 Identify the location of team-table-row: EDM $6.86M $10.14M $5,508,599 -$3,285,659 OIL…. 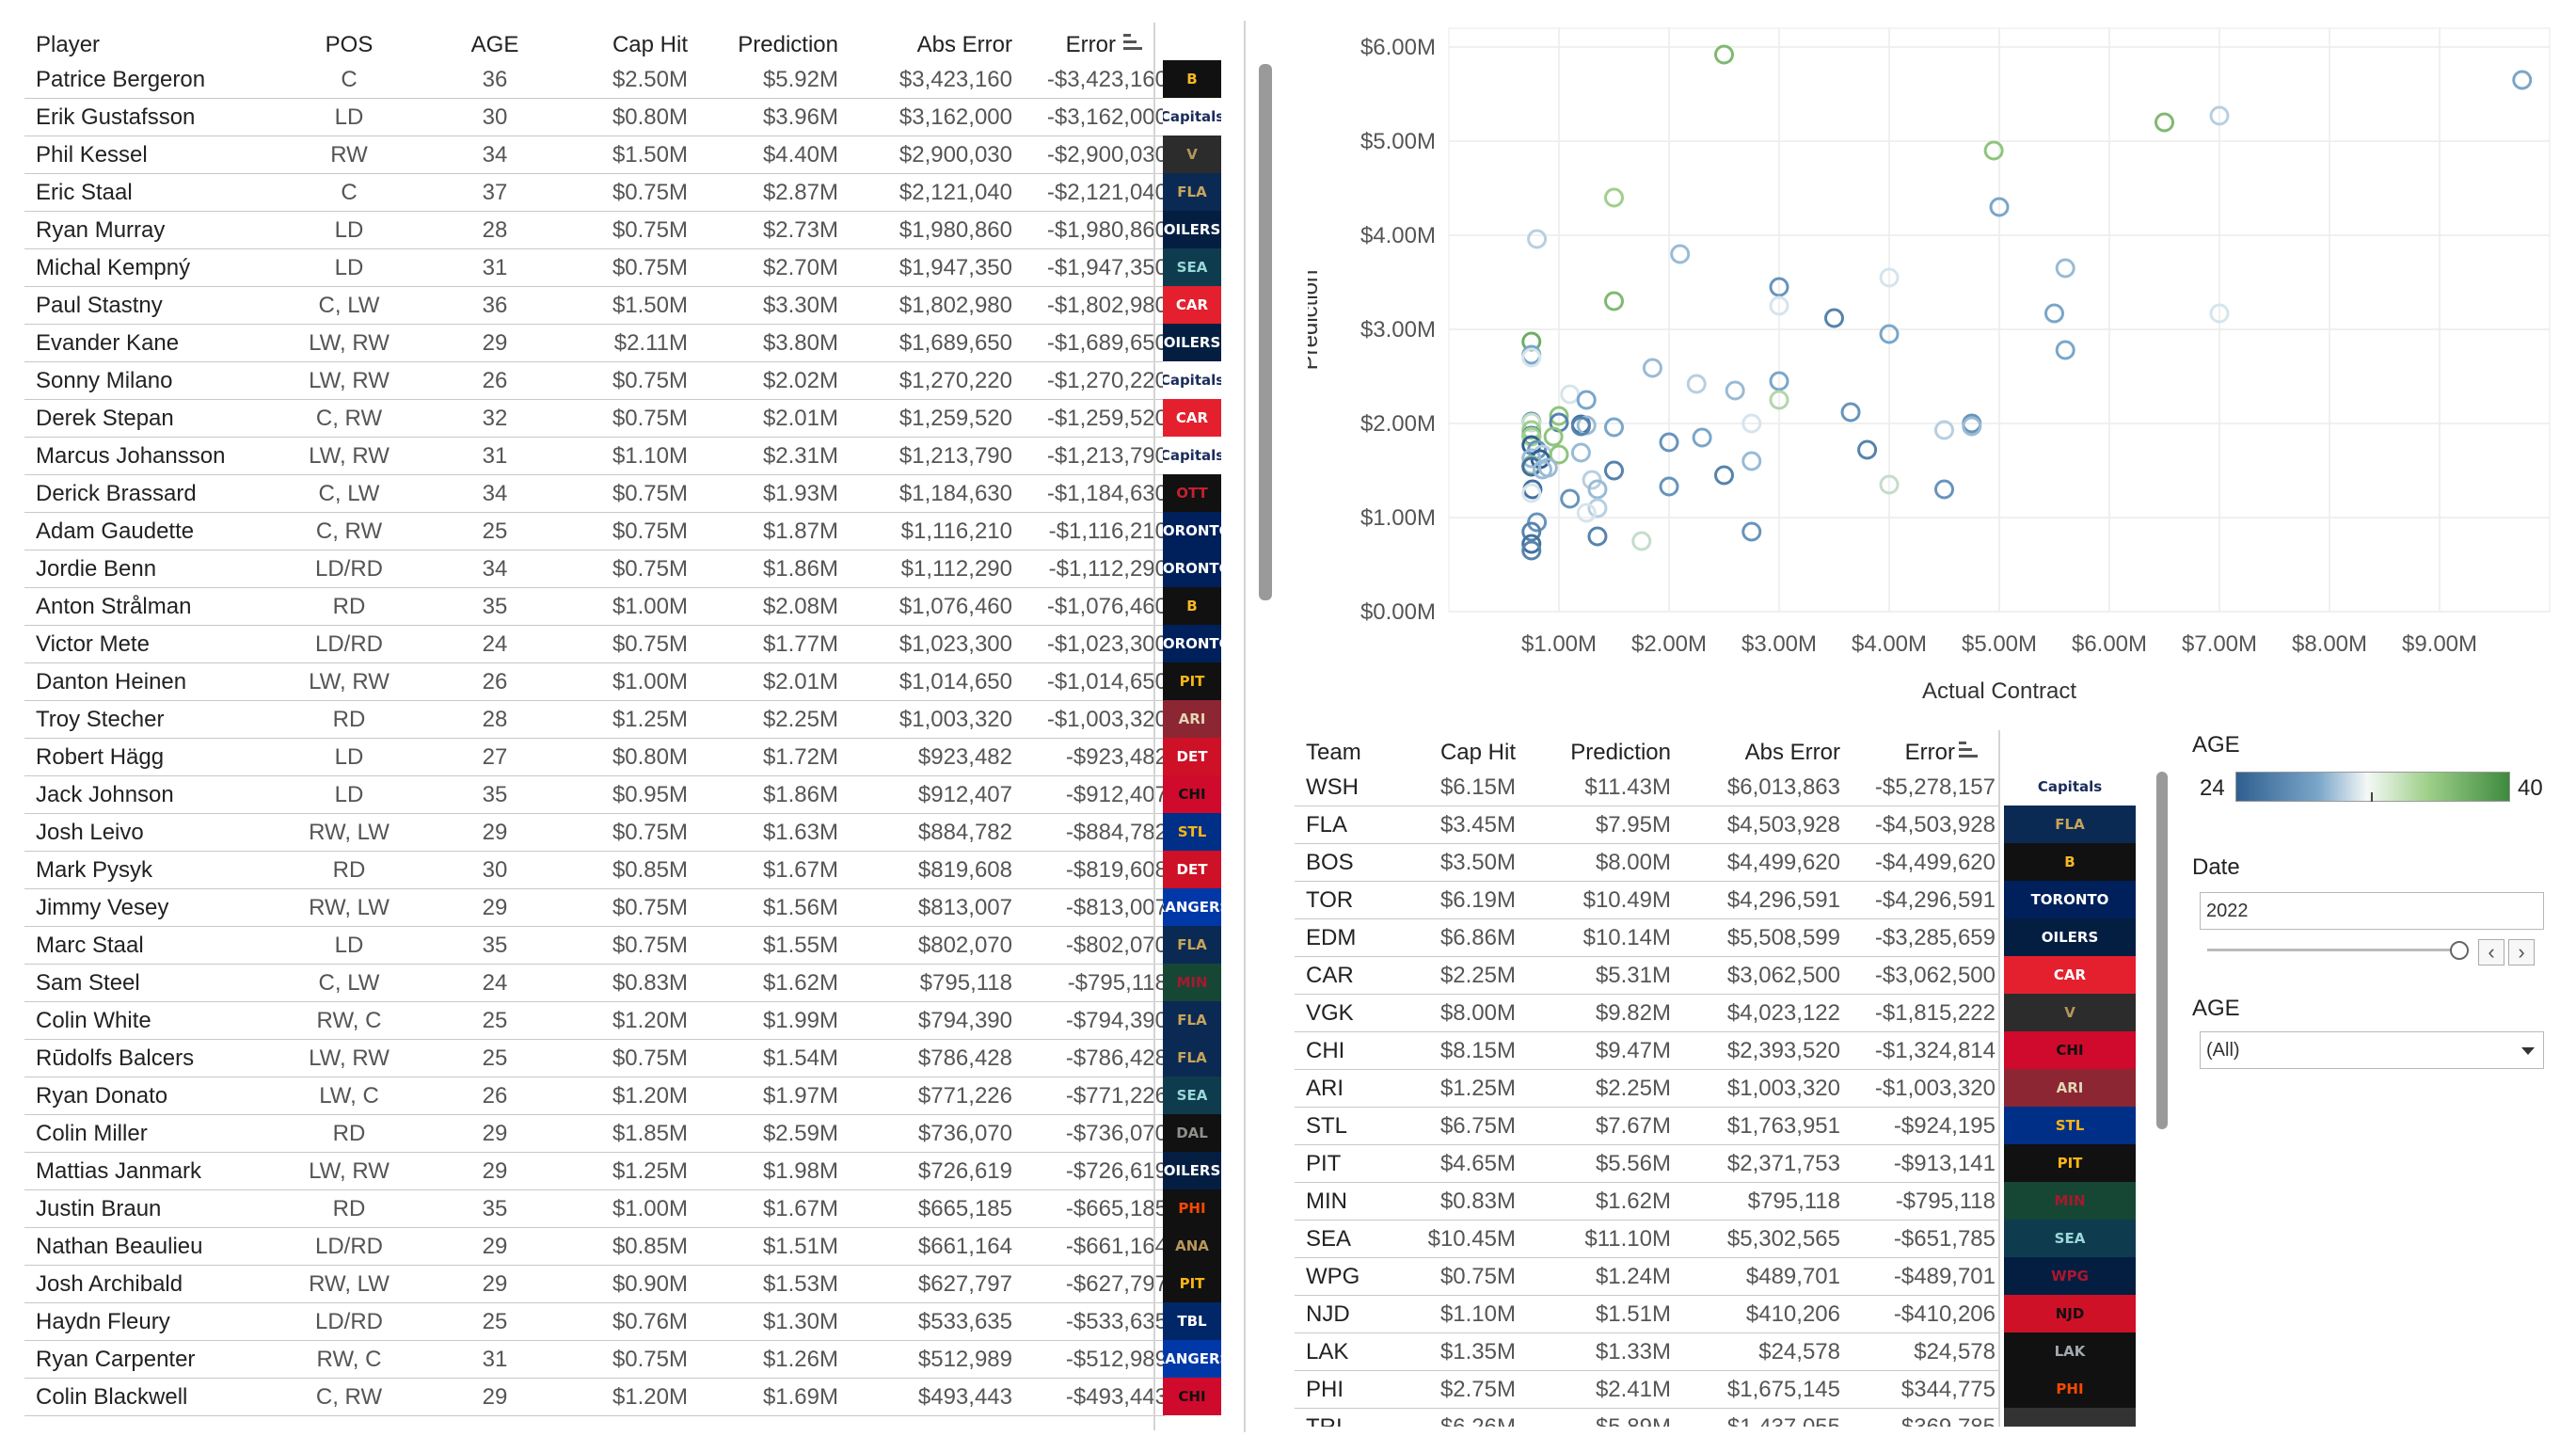
(1716, 937).